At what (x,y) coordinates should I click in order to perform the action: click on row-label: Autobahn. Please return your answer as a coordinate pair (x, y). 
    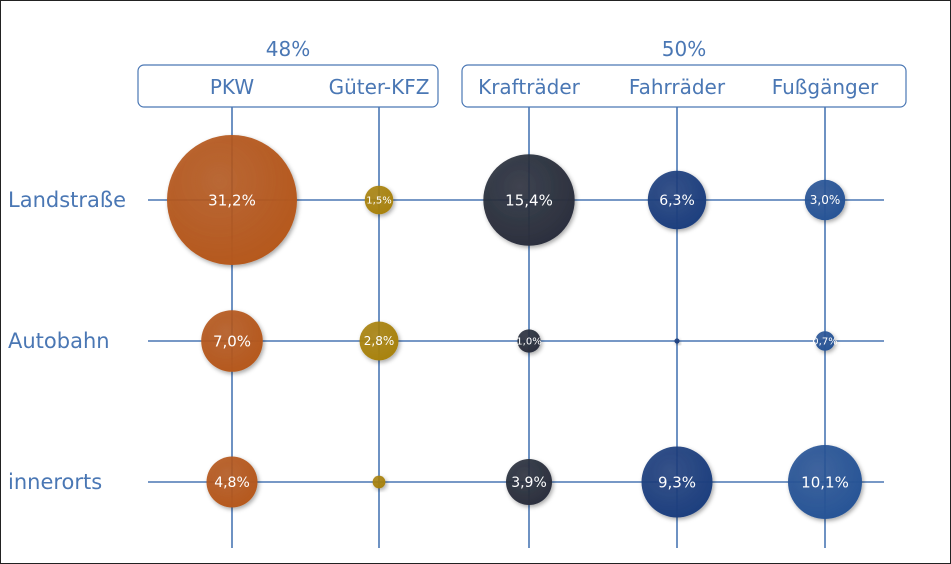
    Looking at the image, I should click on (59, 341).